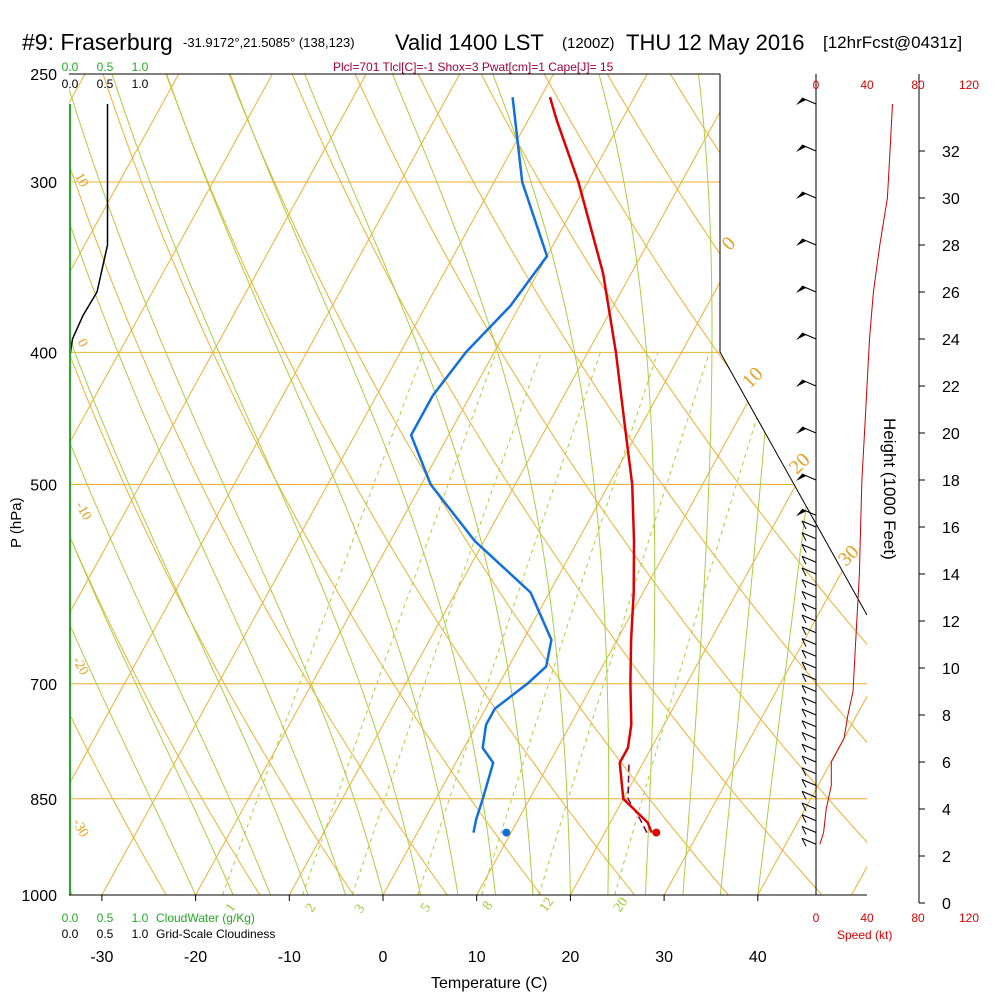 The height and width of the screenshot is (1000, 1000). I want to click on valid-zulu: (1200Z), so click(588, 43).